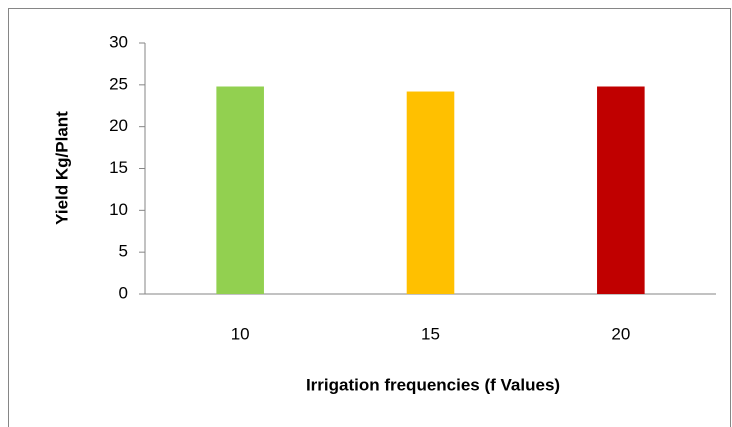 This screenshot has height=427, width=732. I want to click on y-tick-label: 10, so click(118, 209).